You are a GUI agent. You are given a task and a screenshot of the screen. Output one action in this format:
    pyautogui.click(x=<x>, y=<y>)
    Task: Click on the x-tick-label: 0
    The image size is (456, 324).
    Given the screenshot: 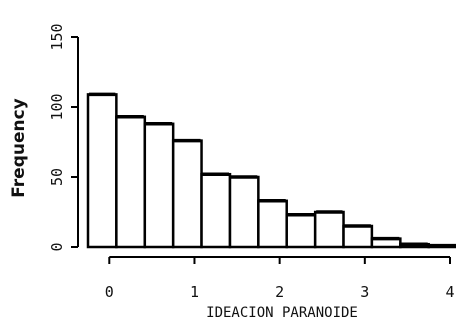 What is the action you would take?
    pyautogui.click(x=109, y=292)
    